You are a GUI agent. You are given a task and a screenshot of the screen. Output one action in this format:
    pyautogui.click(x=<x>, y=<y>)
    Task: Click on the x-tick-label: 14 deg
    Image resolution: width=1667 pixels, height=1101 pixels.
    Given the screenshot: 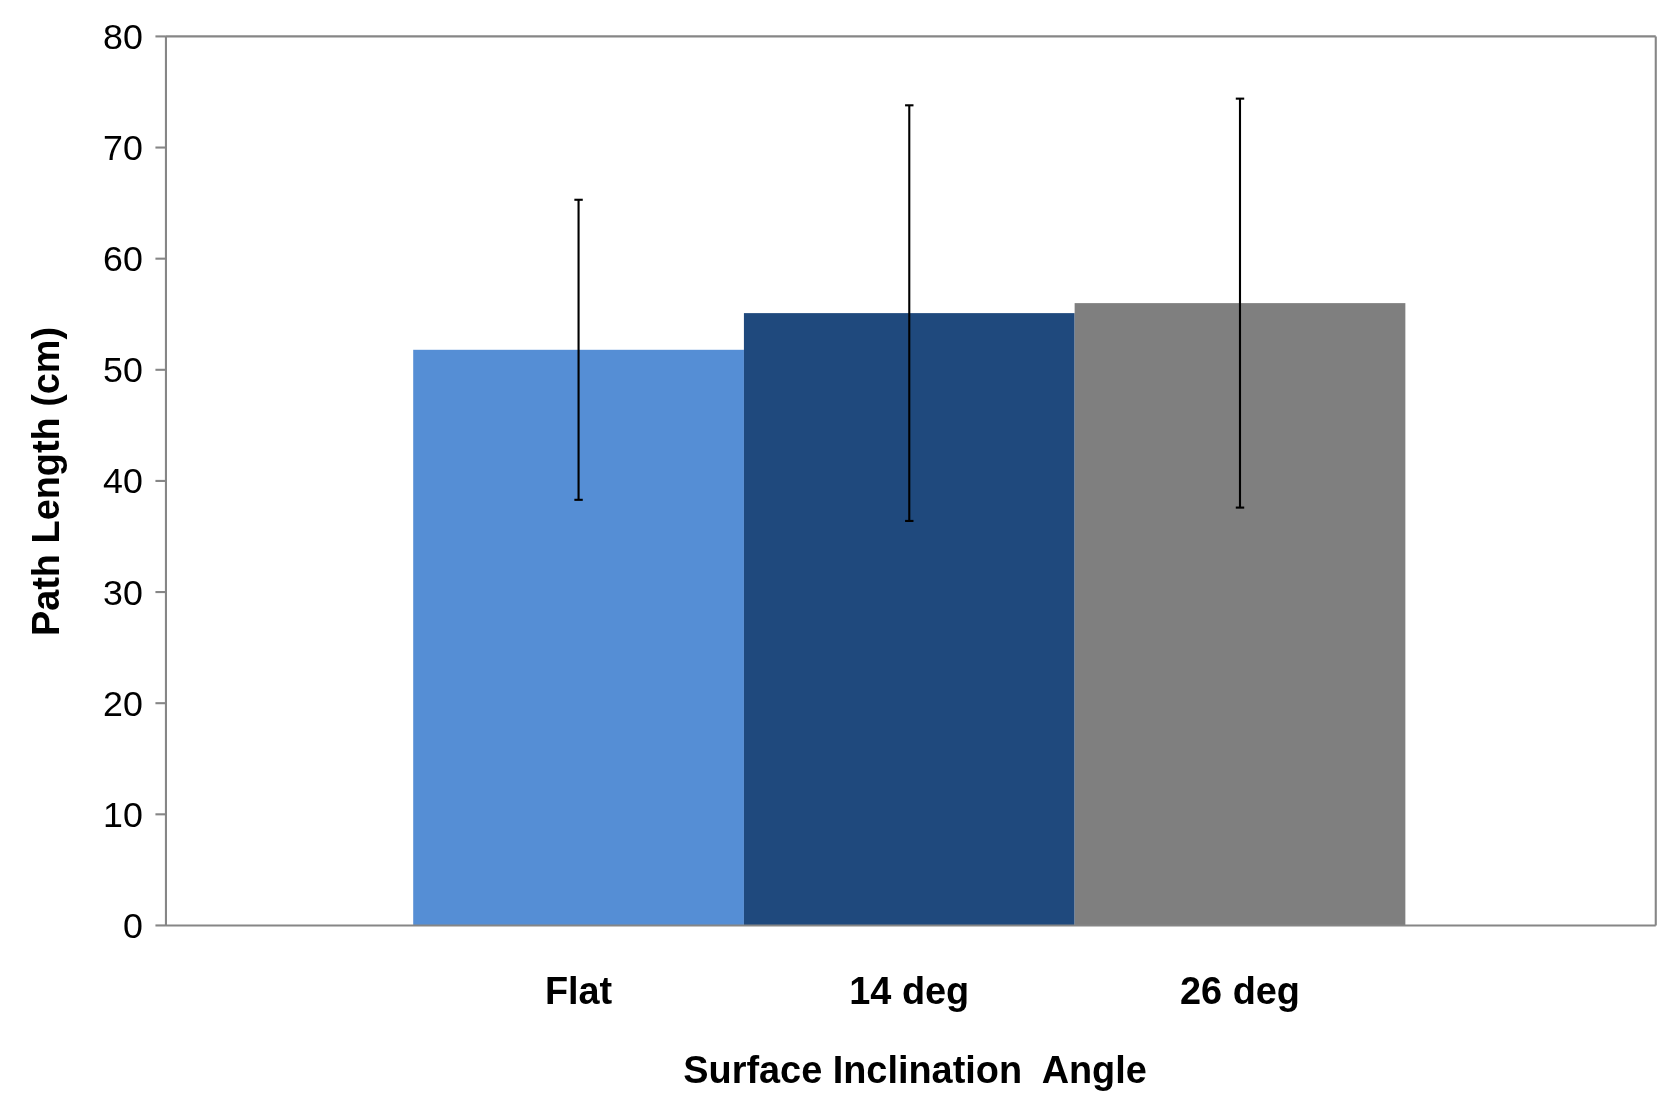 What is the action you would take?
    pyautogui.click(x=909, y=991)
    